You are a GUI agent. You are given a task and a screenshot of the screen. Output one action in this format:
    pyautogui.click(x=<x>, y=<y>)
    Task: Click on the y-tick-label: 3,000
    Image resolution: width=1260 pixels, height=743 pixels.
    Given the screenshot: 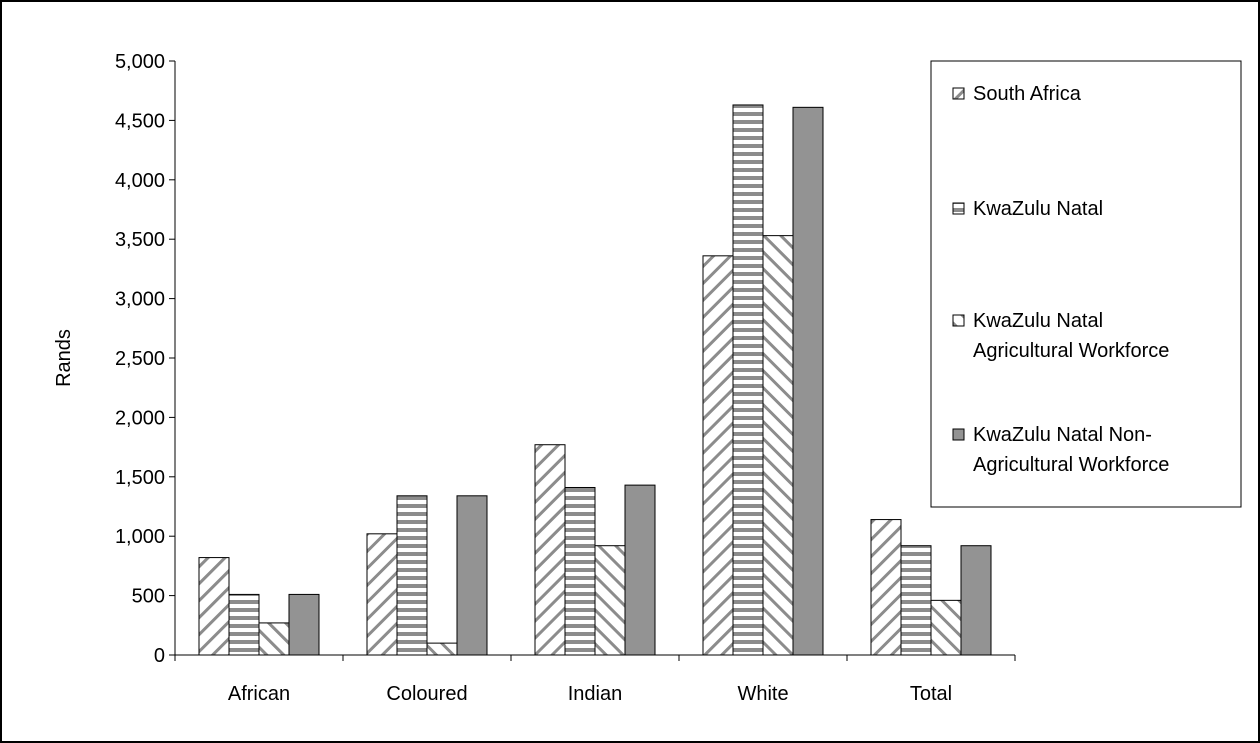 What is the action you would take?
    pyautogui.click(x=140, y=300)
    